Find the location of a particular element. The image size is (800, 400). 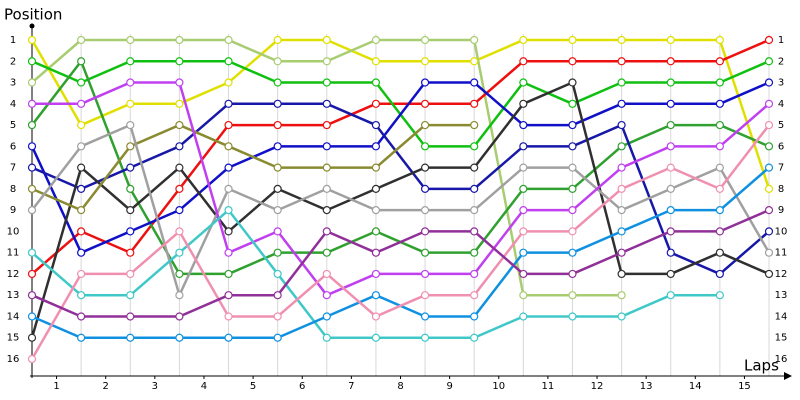

x-tick-label: 9 is located at coordinates (449, 386).